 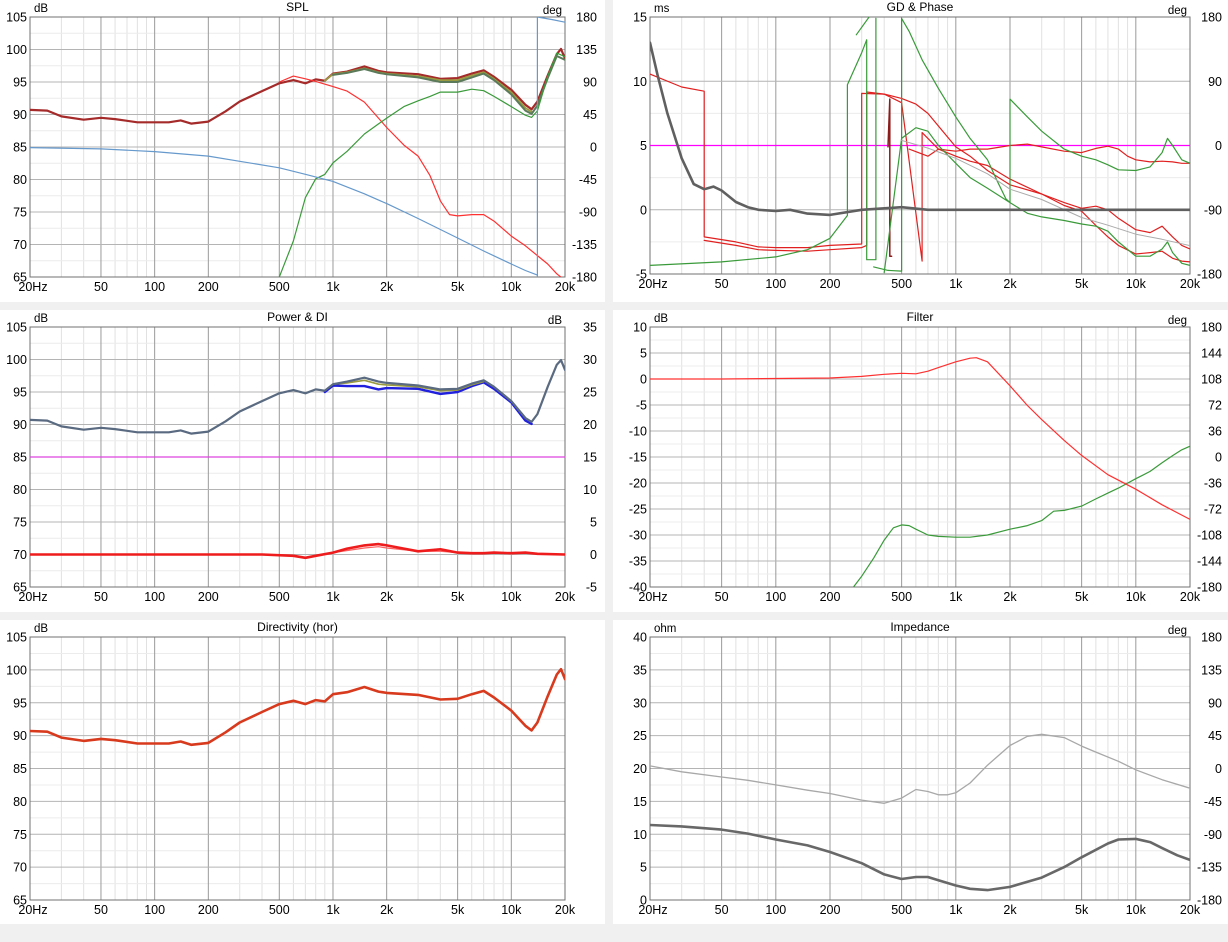 I want to click on y2-tick-label: -135, so click(x=1209, y=868).